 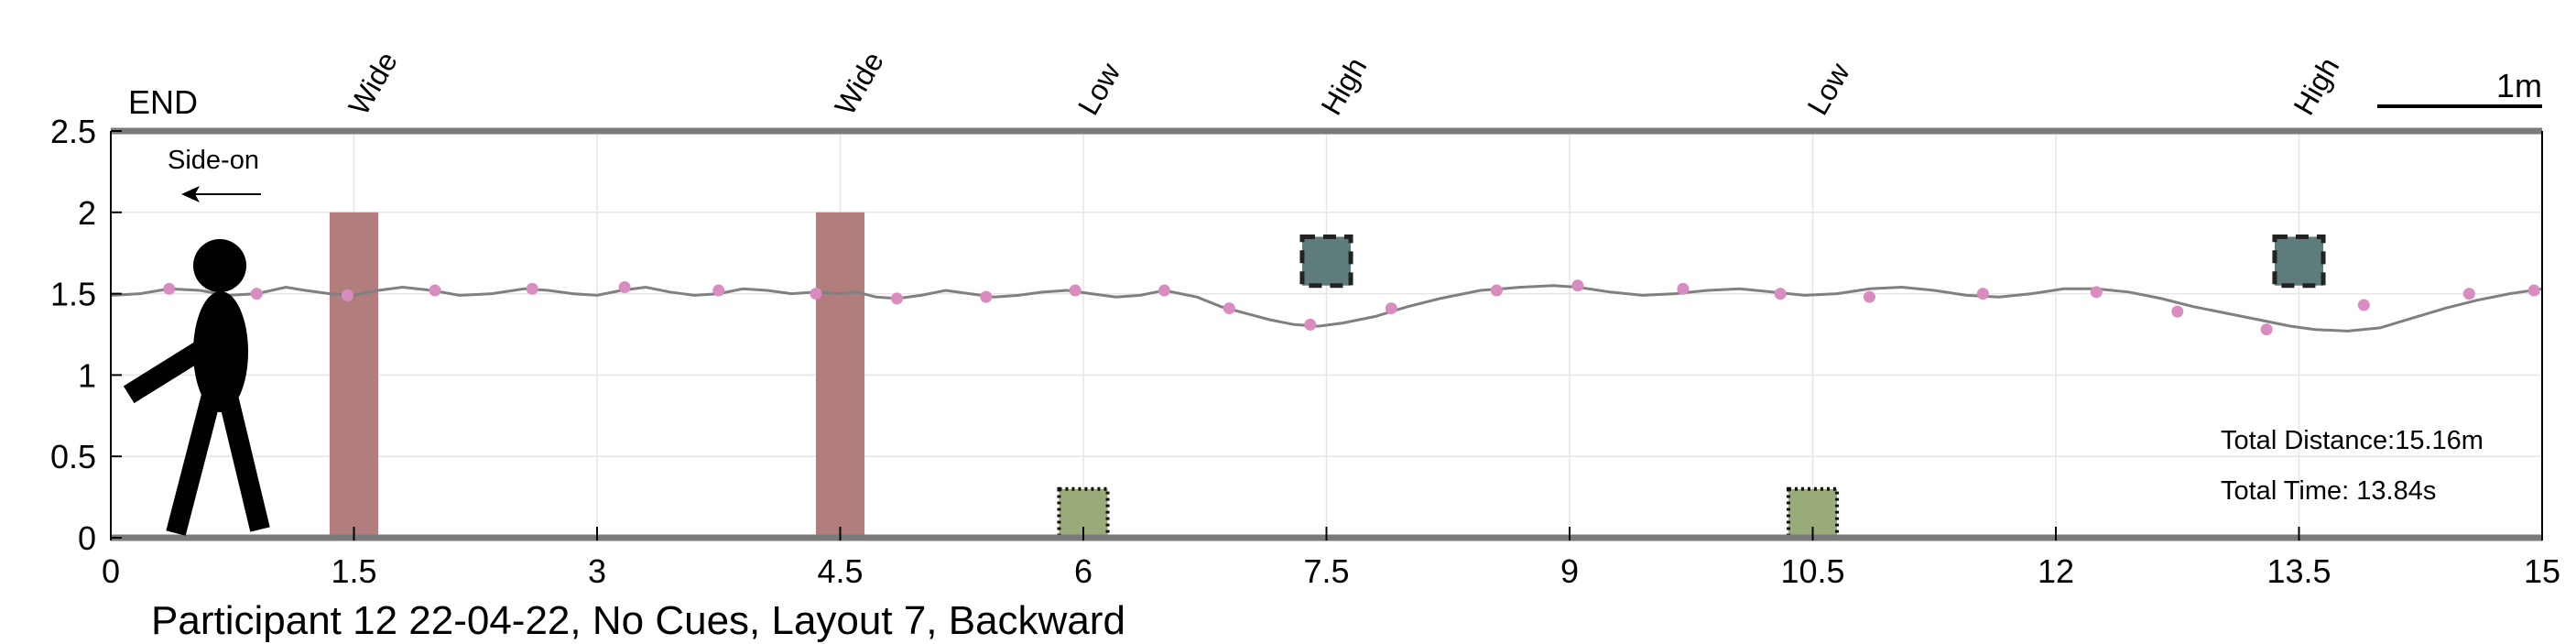 I want to click on obstacle-label-3: High, so click(x=1343, y=87).